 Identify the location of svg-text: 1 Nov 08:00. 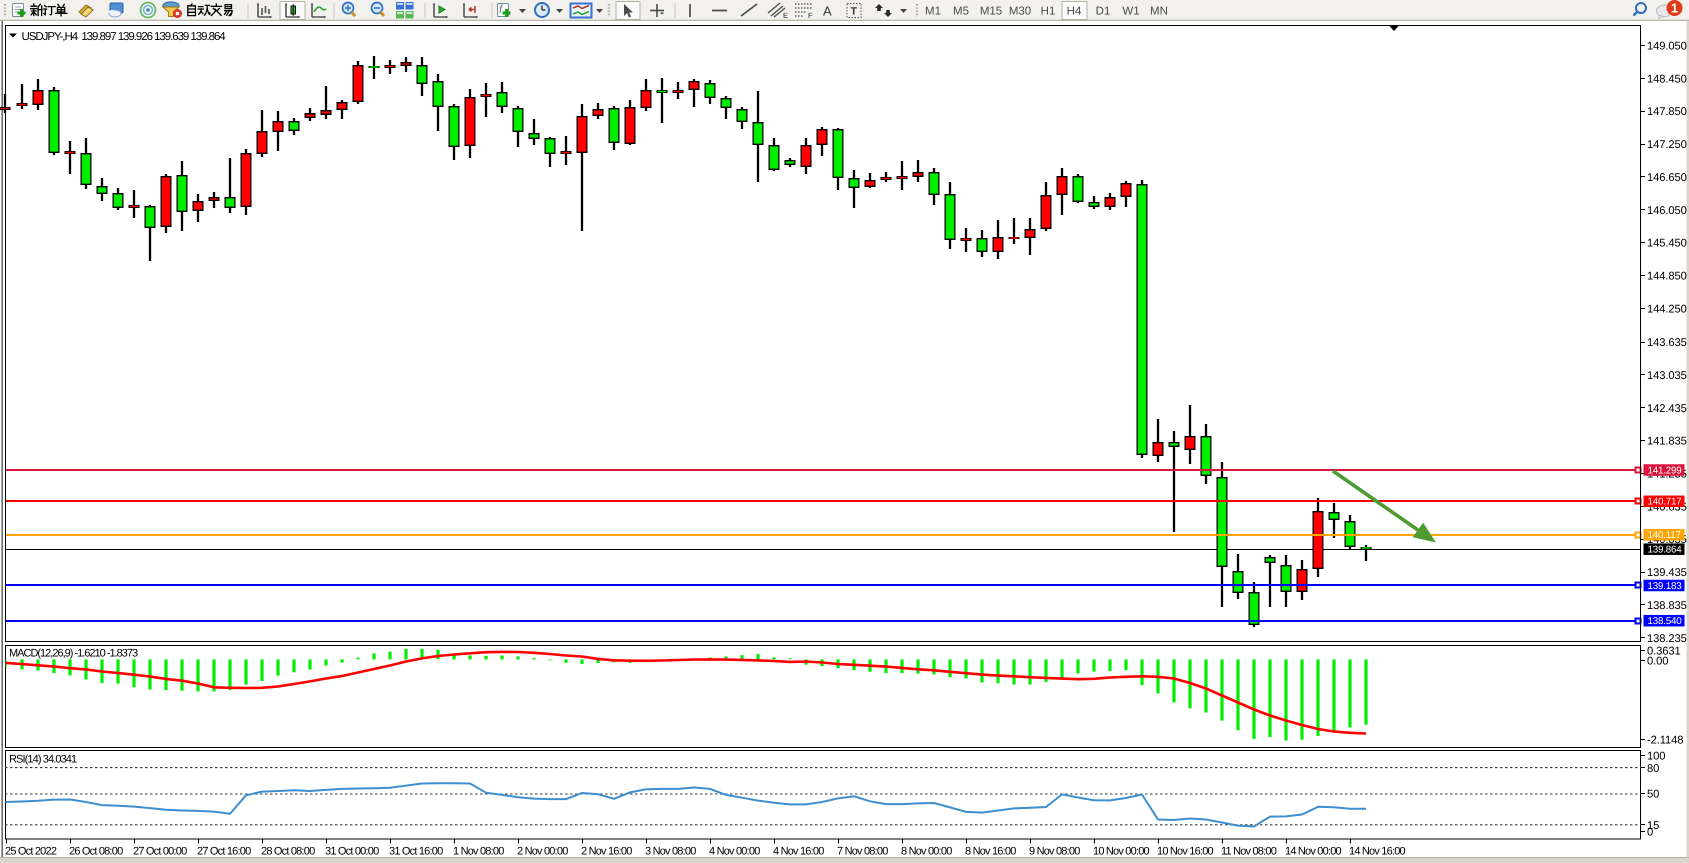
(478, 851).